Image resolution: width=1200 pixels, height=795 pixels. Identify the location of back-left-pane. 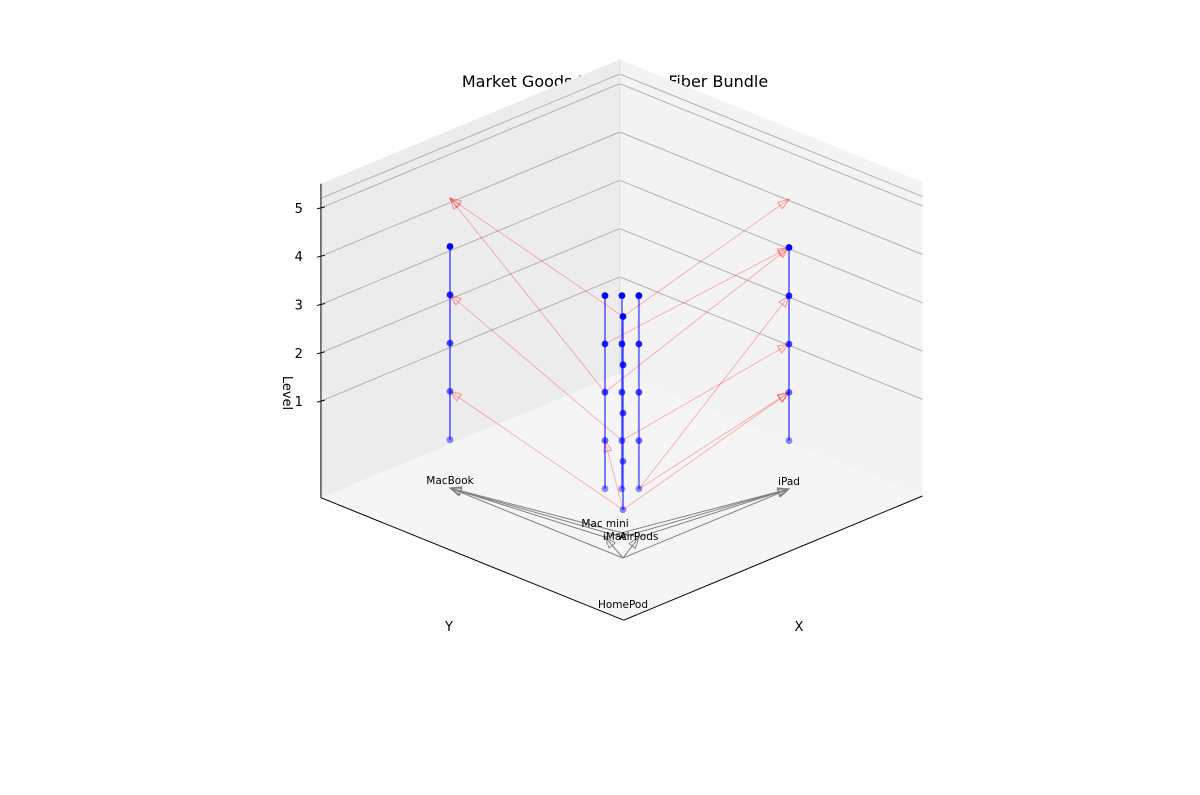
(470, 278).